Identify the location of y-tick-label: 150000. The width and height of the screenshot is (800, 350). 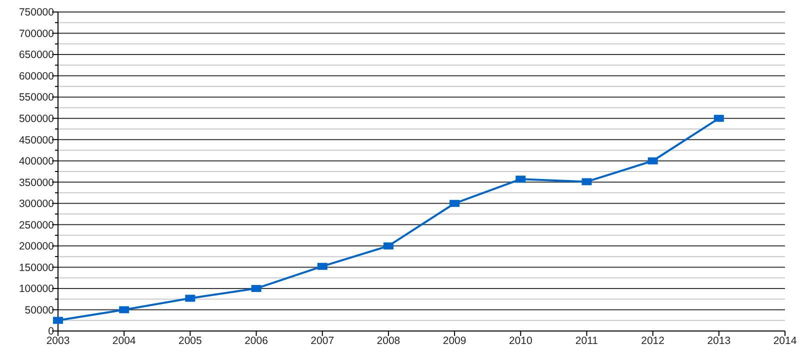
(36, 268).